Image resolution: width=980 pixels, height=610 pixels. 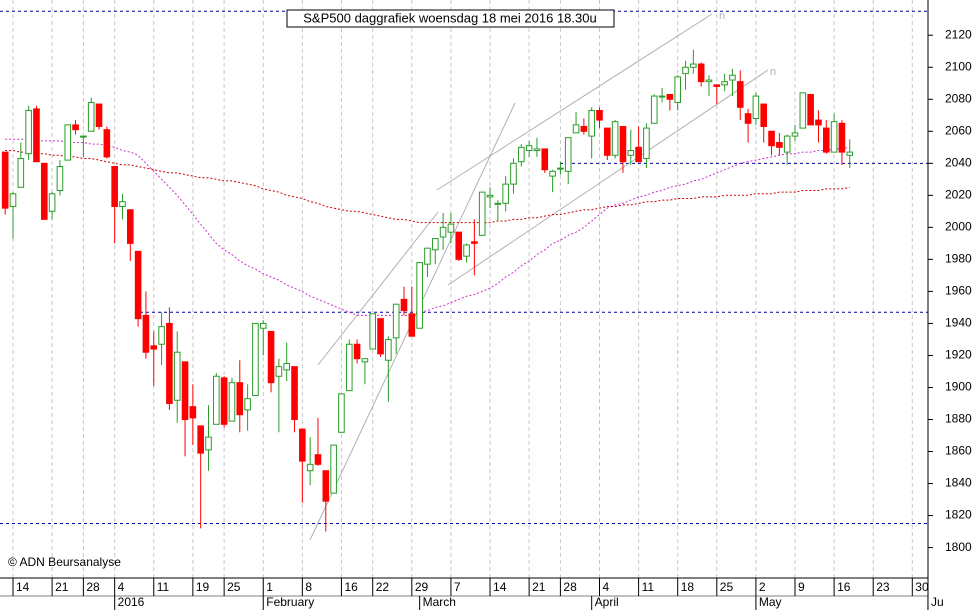 What do you see at coordinates (606, 587) in the screenshot?
I see `x-tick-label: 4` at bounding box center [606, 587].